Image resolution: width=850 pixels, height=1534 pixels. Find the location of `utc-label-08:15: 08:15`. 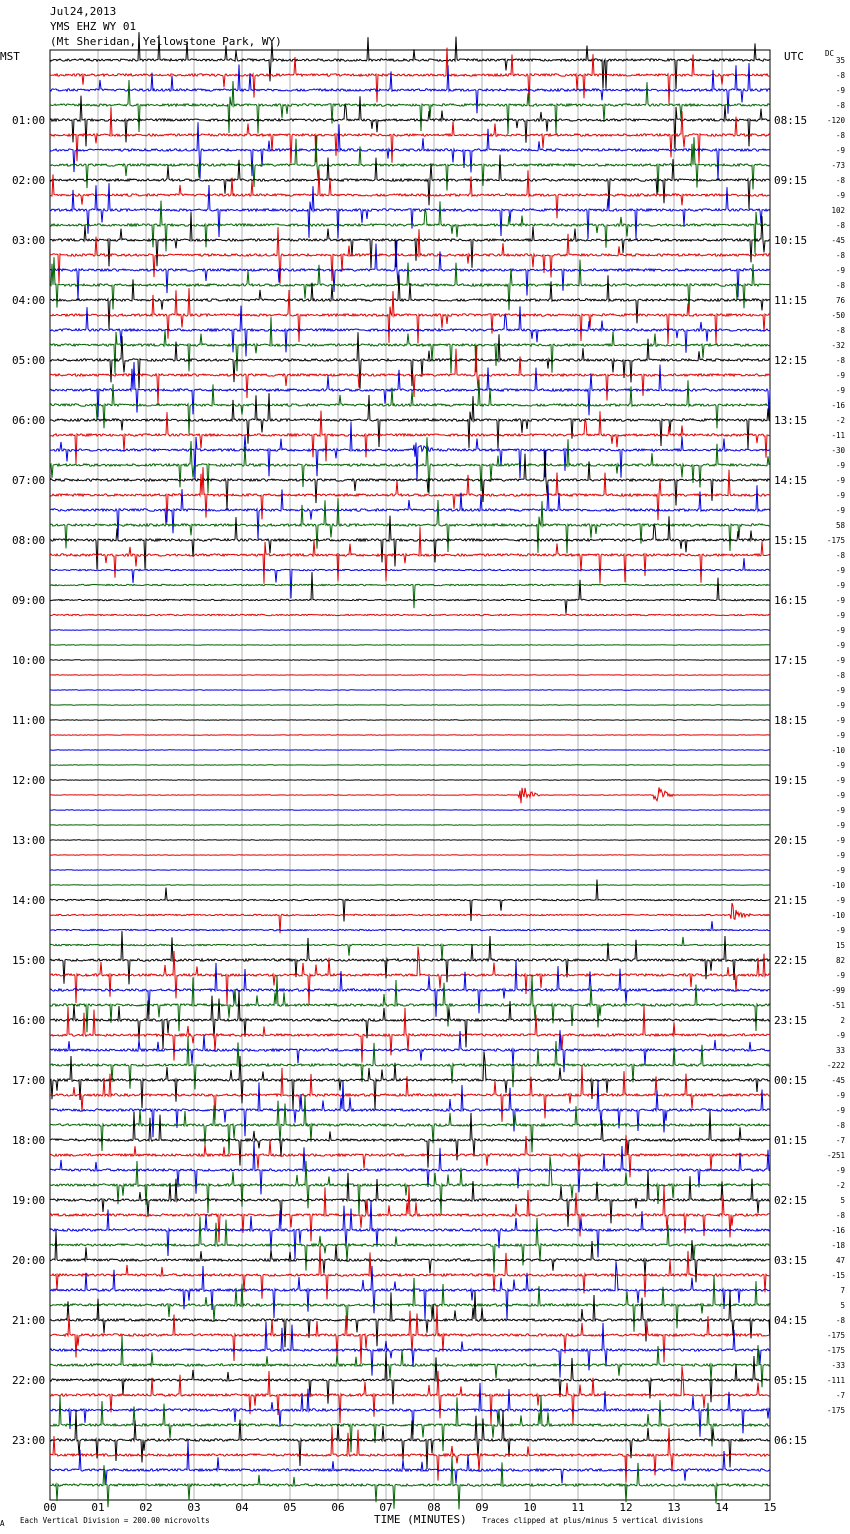

utc-label-08:15: 08:15 is located at coordinates (790, 120).